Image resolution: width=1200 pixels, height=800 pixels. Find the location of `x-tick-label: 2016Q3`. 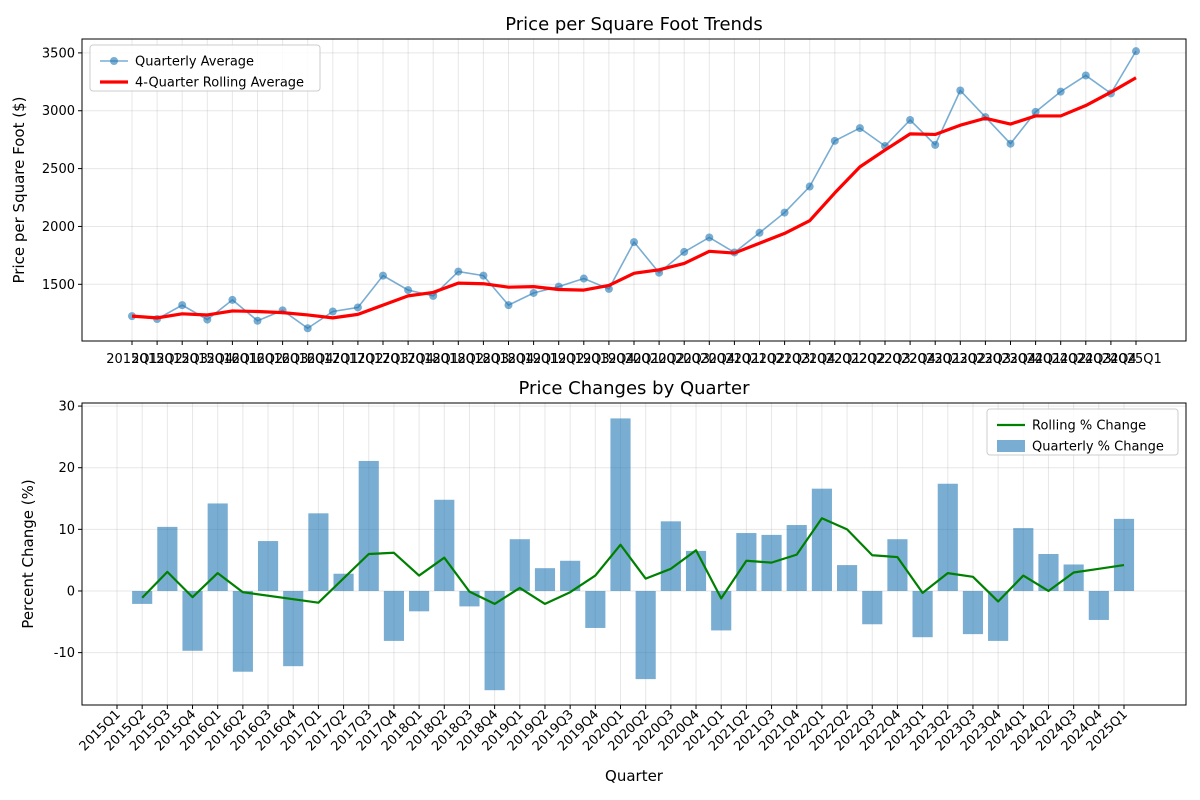

x-tick-label: 2016Q3 is located at coordinates (283, 359).